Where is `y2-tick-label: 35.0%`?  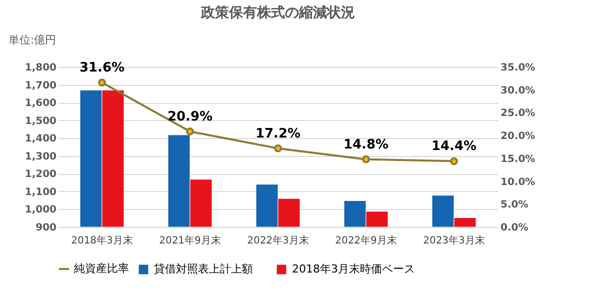
y2-tick-label: 35.0% is located at coordinates (518, 68).